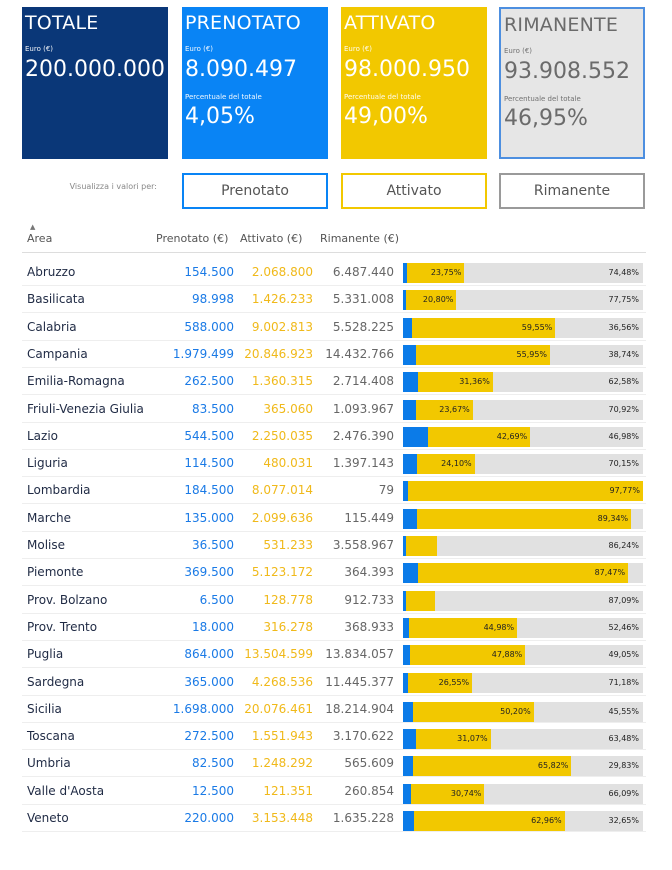 The width and height of the screenshot is (672, 870). I want to click on table-row: Lombardia 184.500 8.077.014 79, so click(334, 491).